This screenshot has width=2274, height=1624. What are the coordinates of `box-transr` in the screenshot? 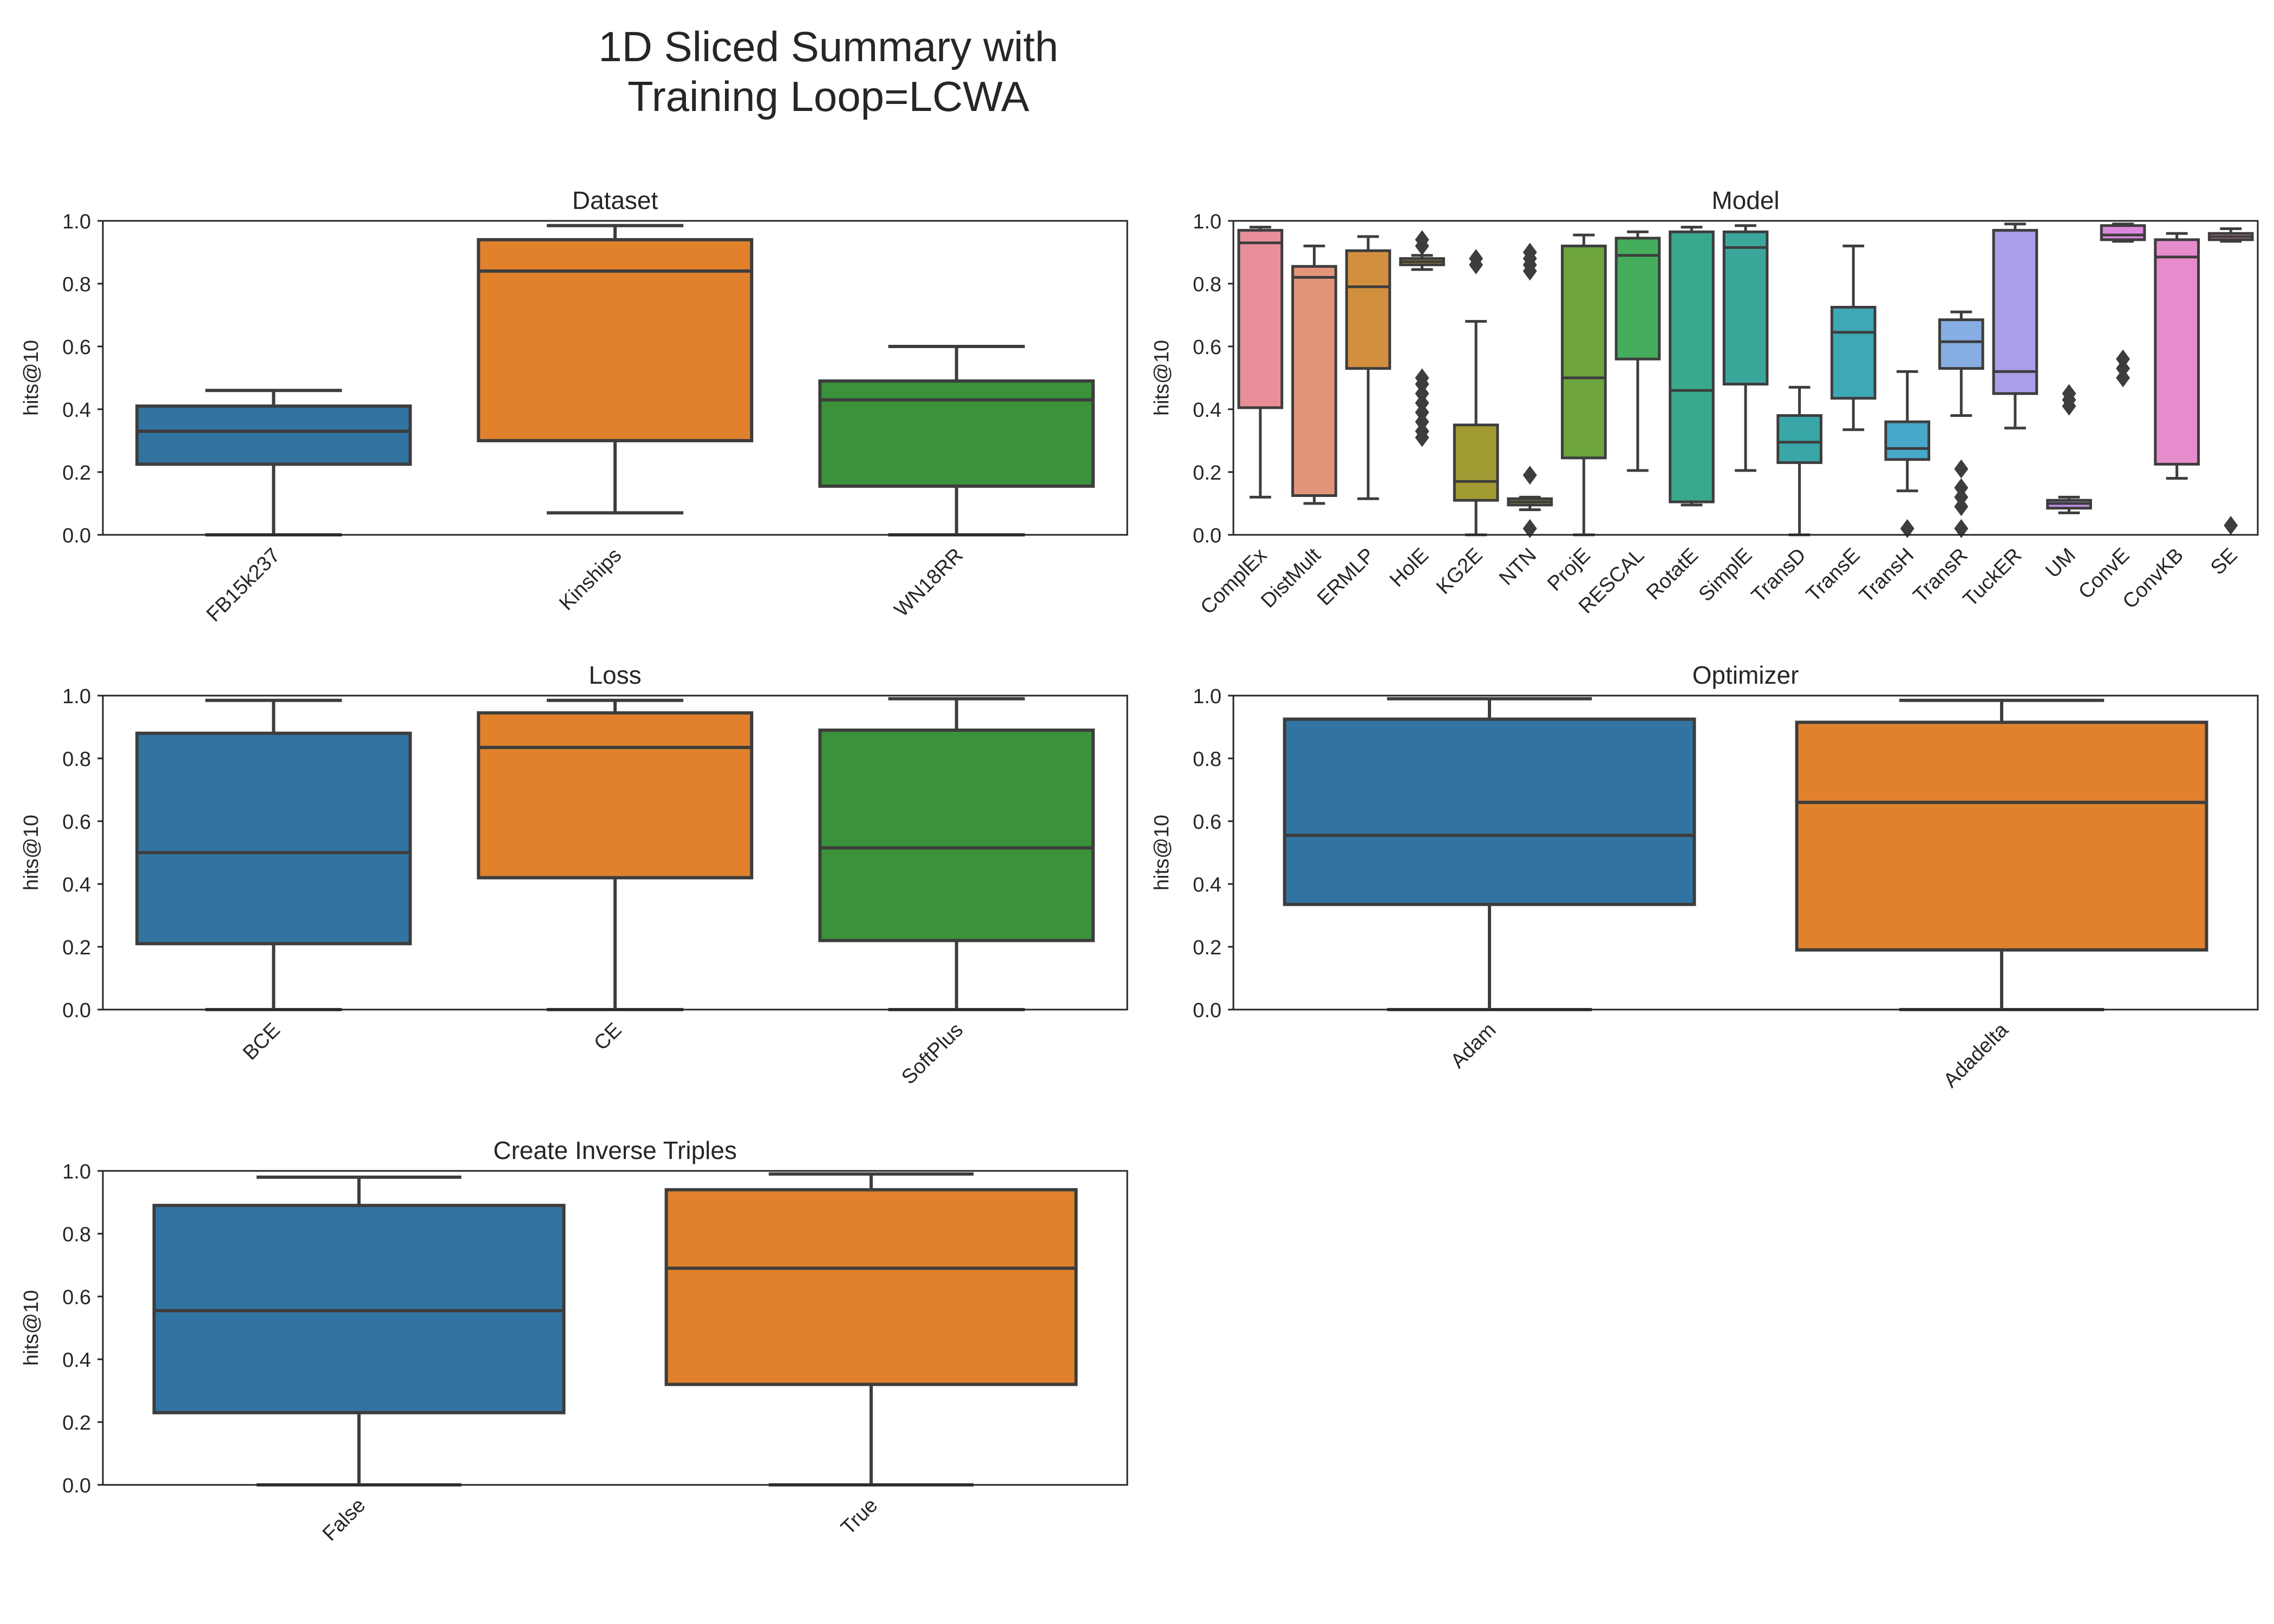 It's located at (1961, 424).